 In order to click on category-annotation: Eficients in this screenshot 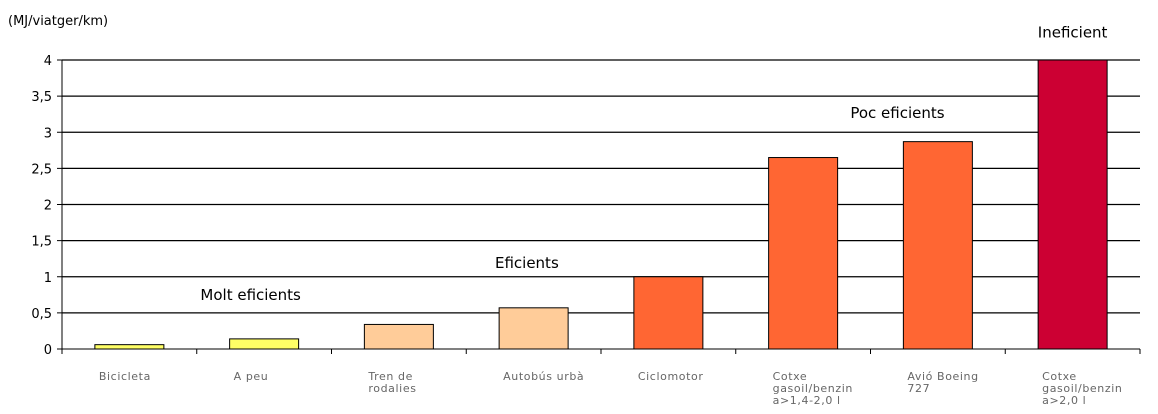, I will do `click(527, 263)`.